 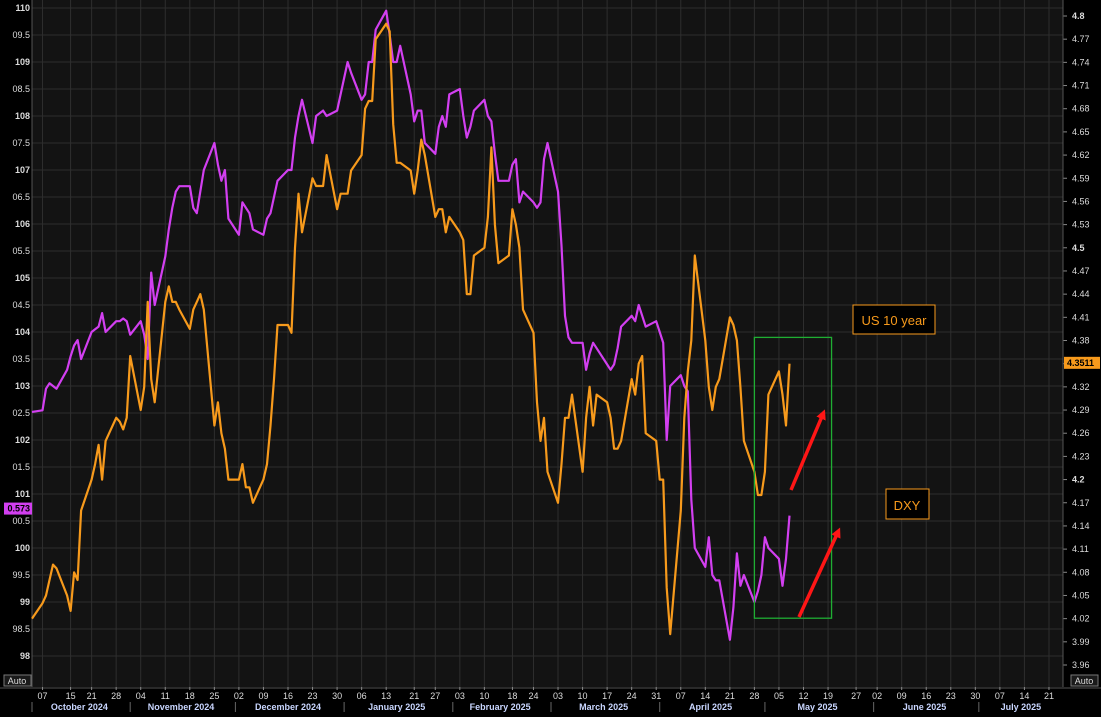 I want to click on right-tick-label: 4.5, so click(x=1078, y=248).